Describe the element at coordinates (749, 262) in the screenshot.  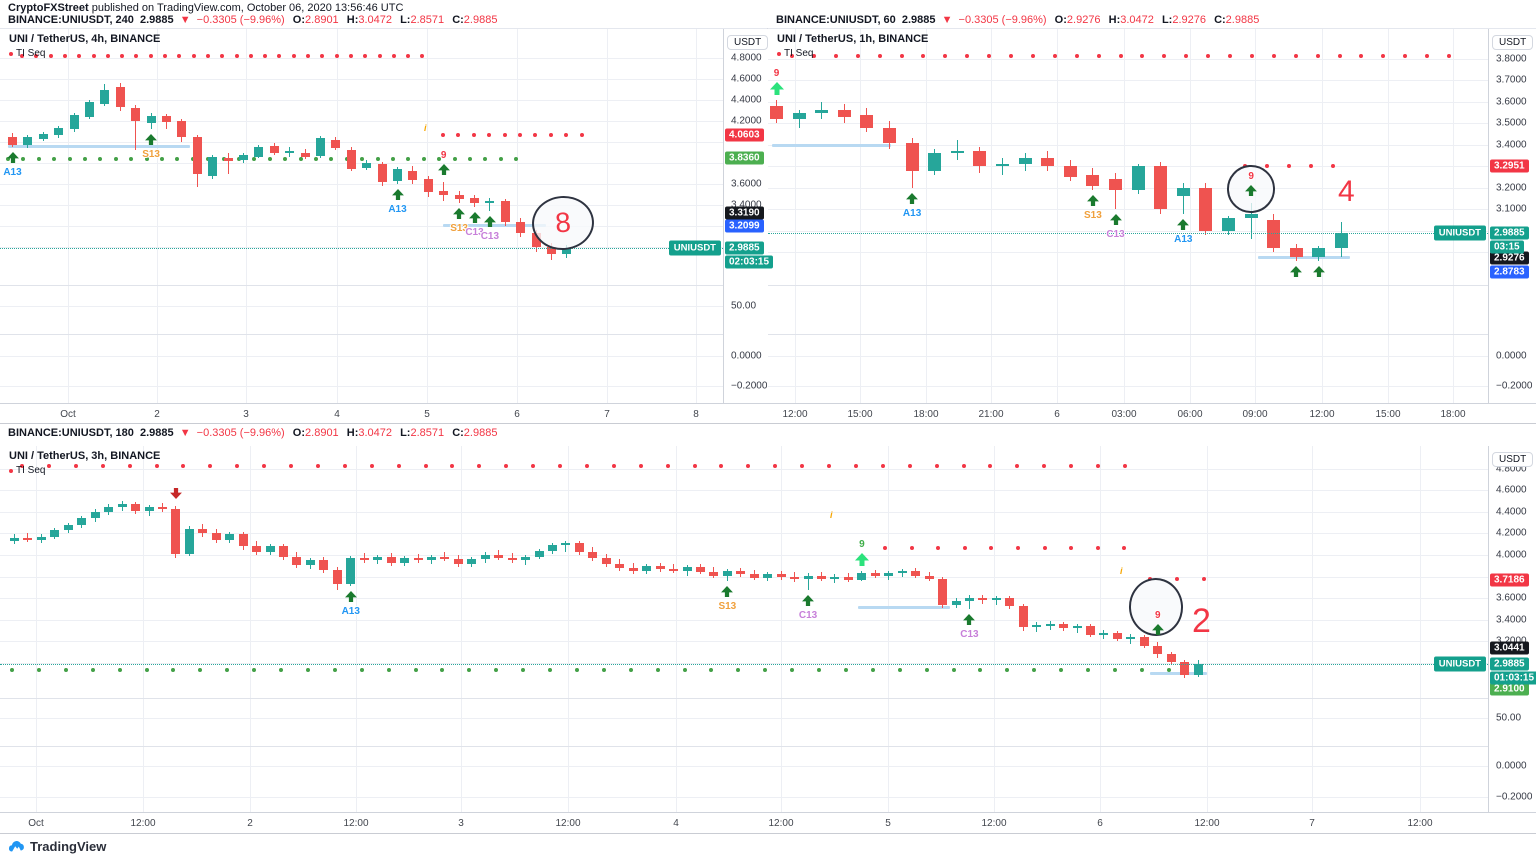
I see `bar-countdown-label: 02:03:15` at that location.